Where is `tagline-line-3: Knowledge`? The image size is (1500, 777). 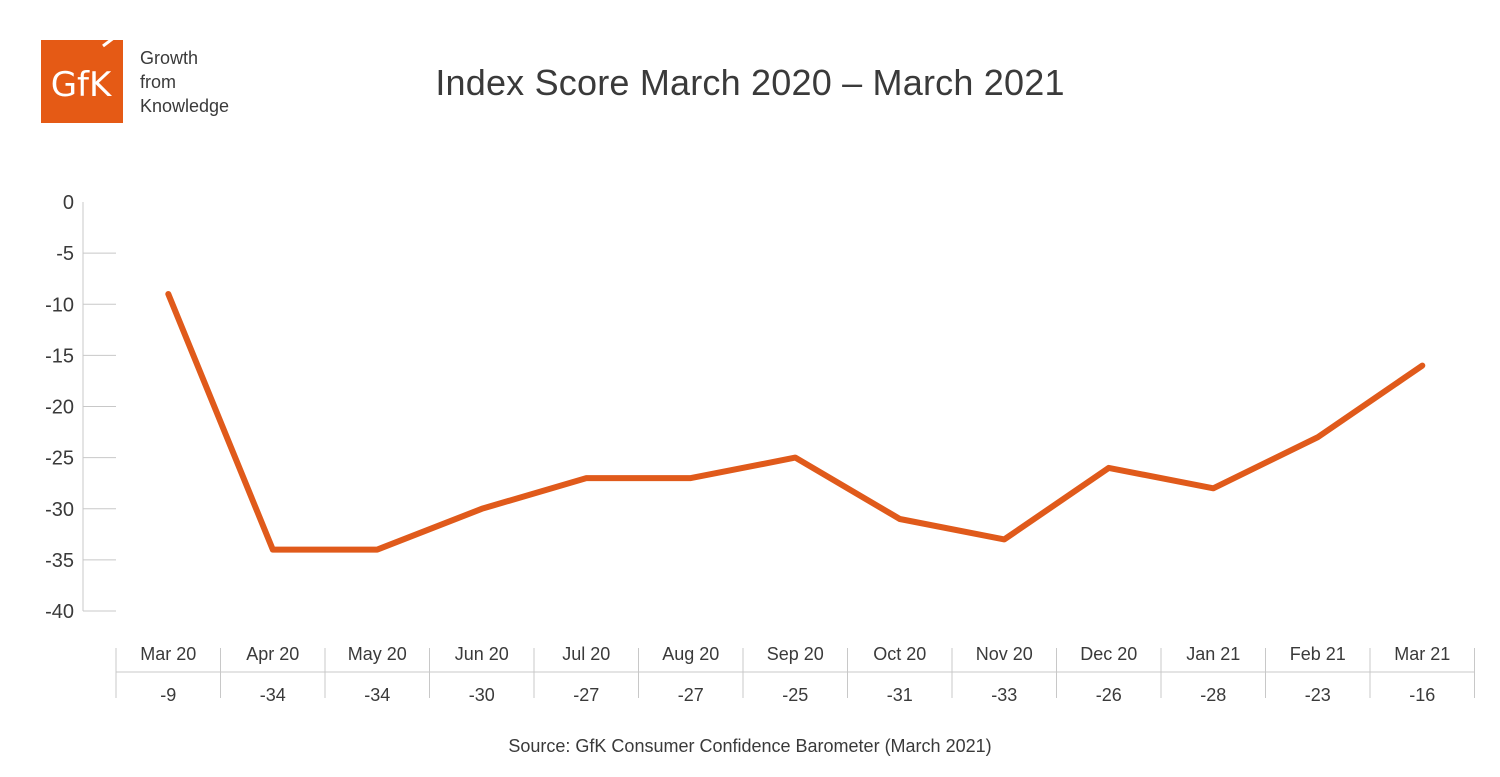
tagline-line-3: Knowledge is located at coordinates (185, 106).